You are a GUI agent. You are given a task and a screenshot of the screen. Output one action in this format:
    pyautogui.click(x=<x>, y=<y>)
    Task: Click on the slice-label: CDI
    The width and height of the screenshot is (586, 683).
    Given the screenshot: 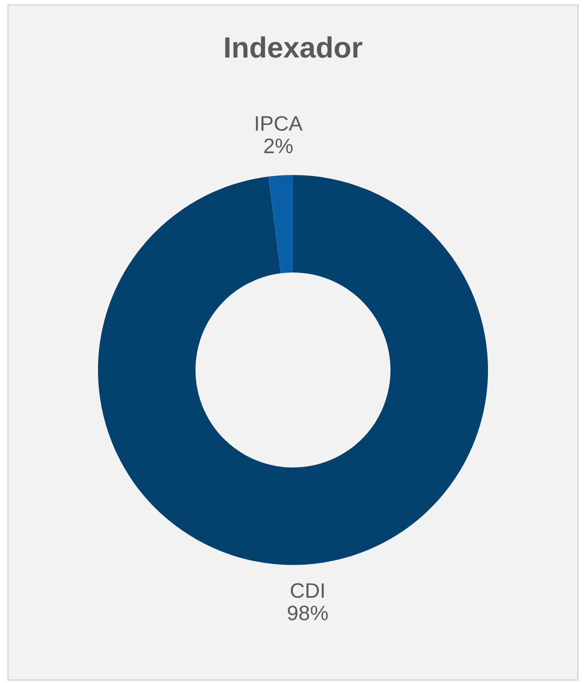 What is the action you would take?
    pyautogui.click(x=307, y=590)
    